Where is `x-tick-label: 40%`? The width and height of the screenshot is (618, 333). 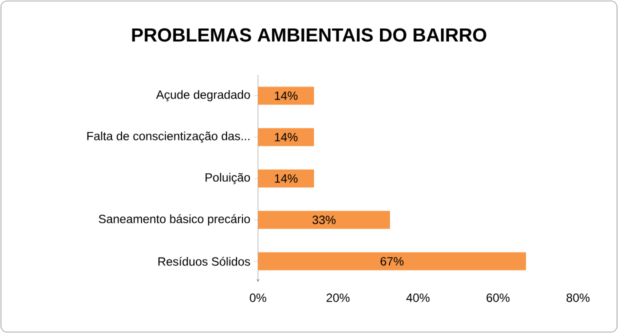 x-tick-label: 40% is located at coordinates (418, 298).